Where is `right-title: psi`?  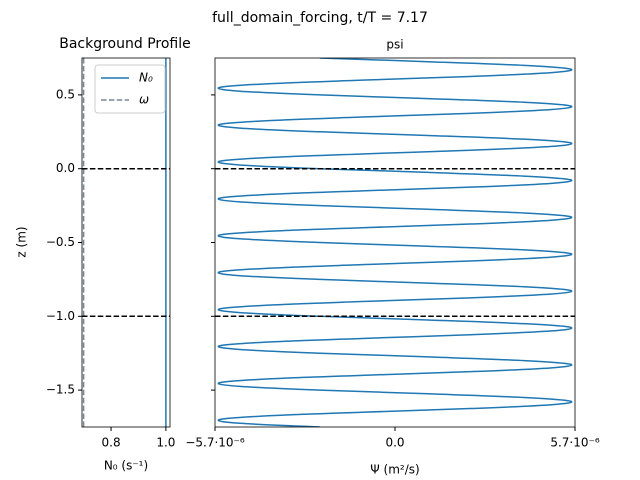 right-title: psi is located at coordinates (394, 45).